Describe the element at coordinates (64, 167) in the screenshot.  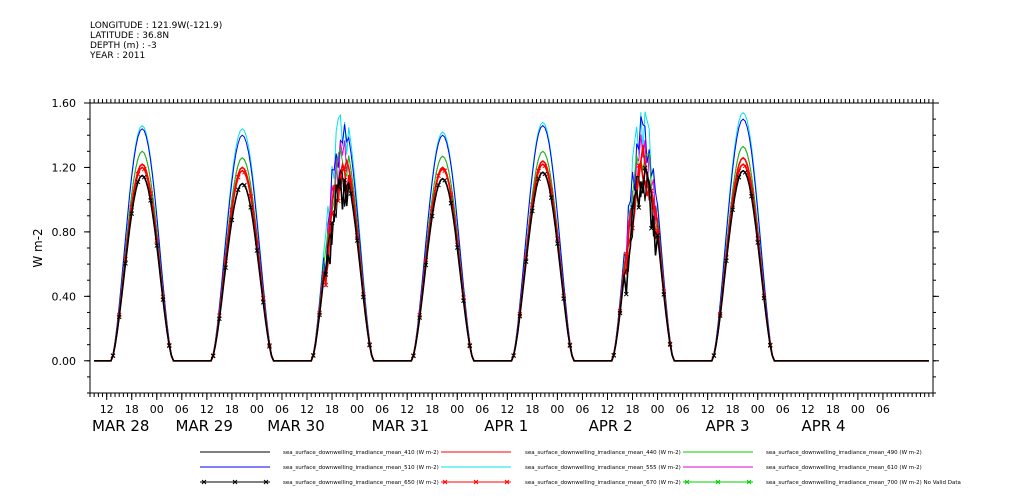
I see `y-tick-label: 1.20` at that location.